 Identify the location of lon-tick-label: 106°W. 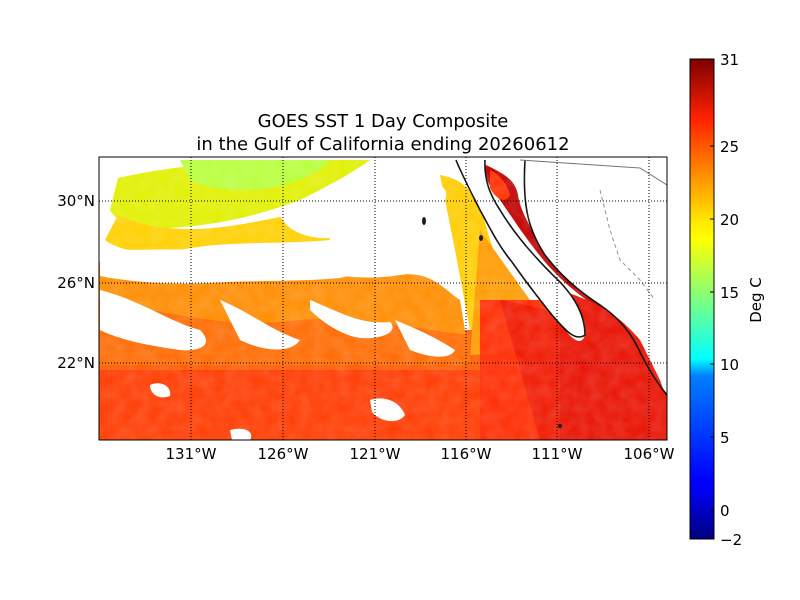
(649, 454).